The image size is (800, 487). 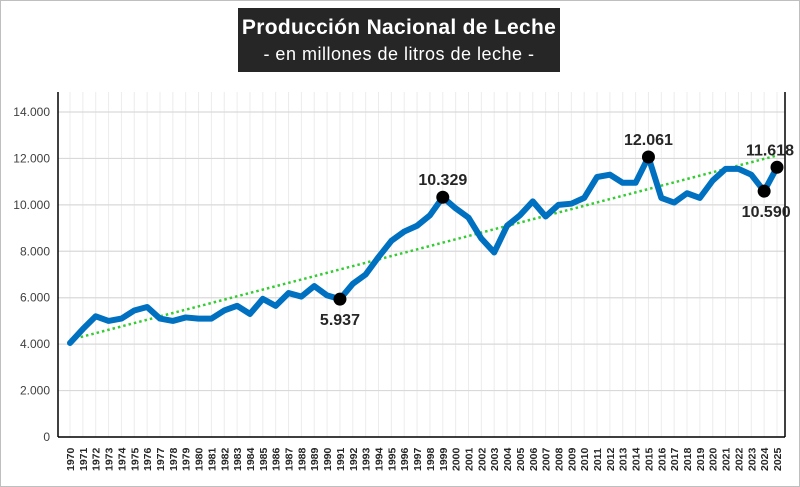 What do you see at coordinates (31, 158) in the screenshot?
I see `y-tick-label: 12.000` at bounding box center [31, 158].